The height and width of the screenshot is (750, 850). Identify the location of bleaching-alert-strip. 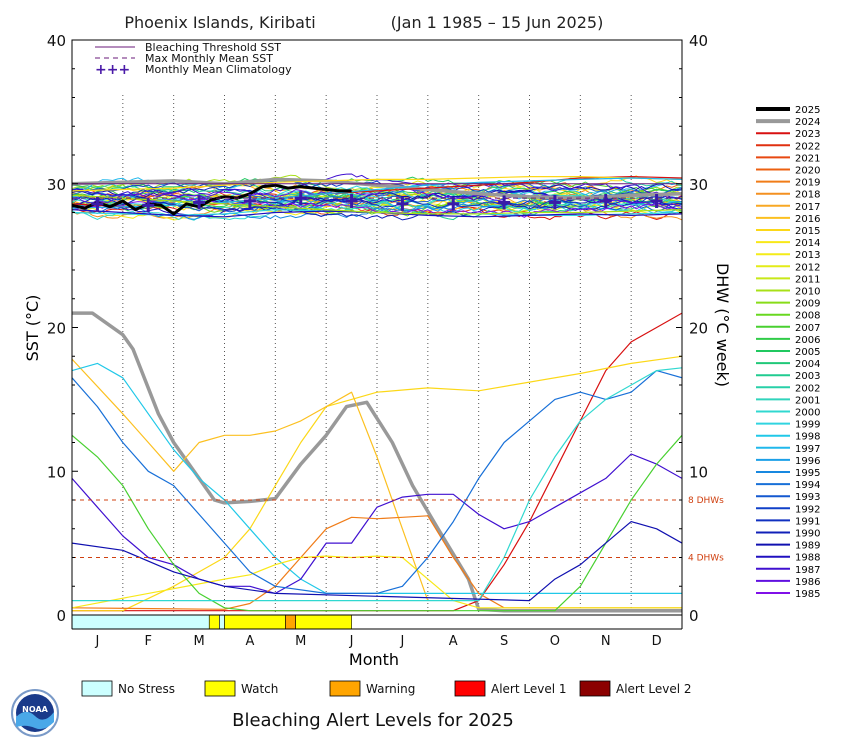
(211, 622).